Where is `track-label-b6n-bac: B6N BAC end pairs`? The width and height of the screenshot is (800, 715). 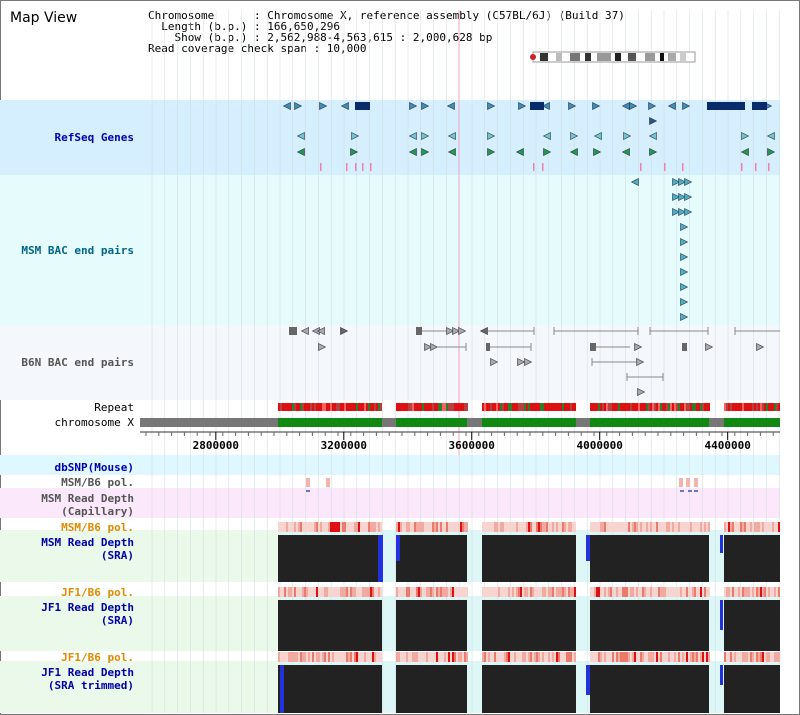 track-label-b6n-bac: B6N BAC end pairs is located at coordinates (77, 362).